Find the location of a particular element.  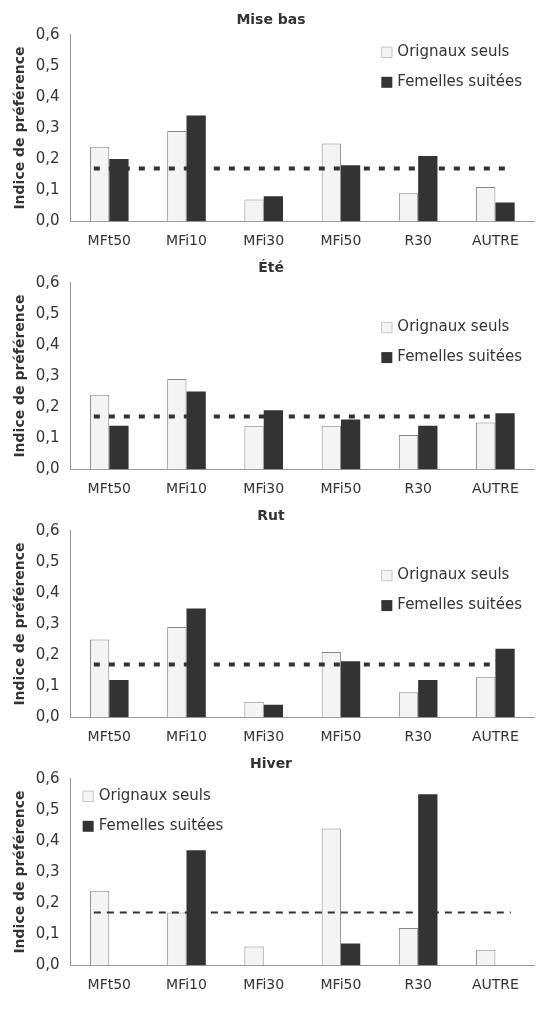

chart-title: Été is located at coordinates (271, 267).